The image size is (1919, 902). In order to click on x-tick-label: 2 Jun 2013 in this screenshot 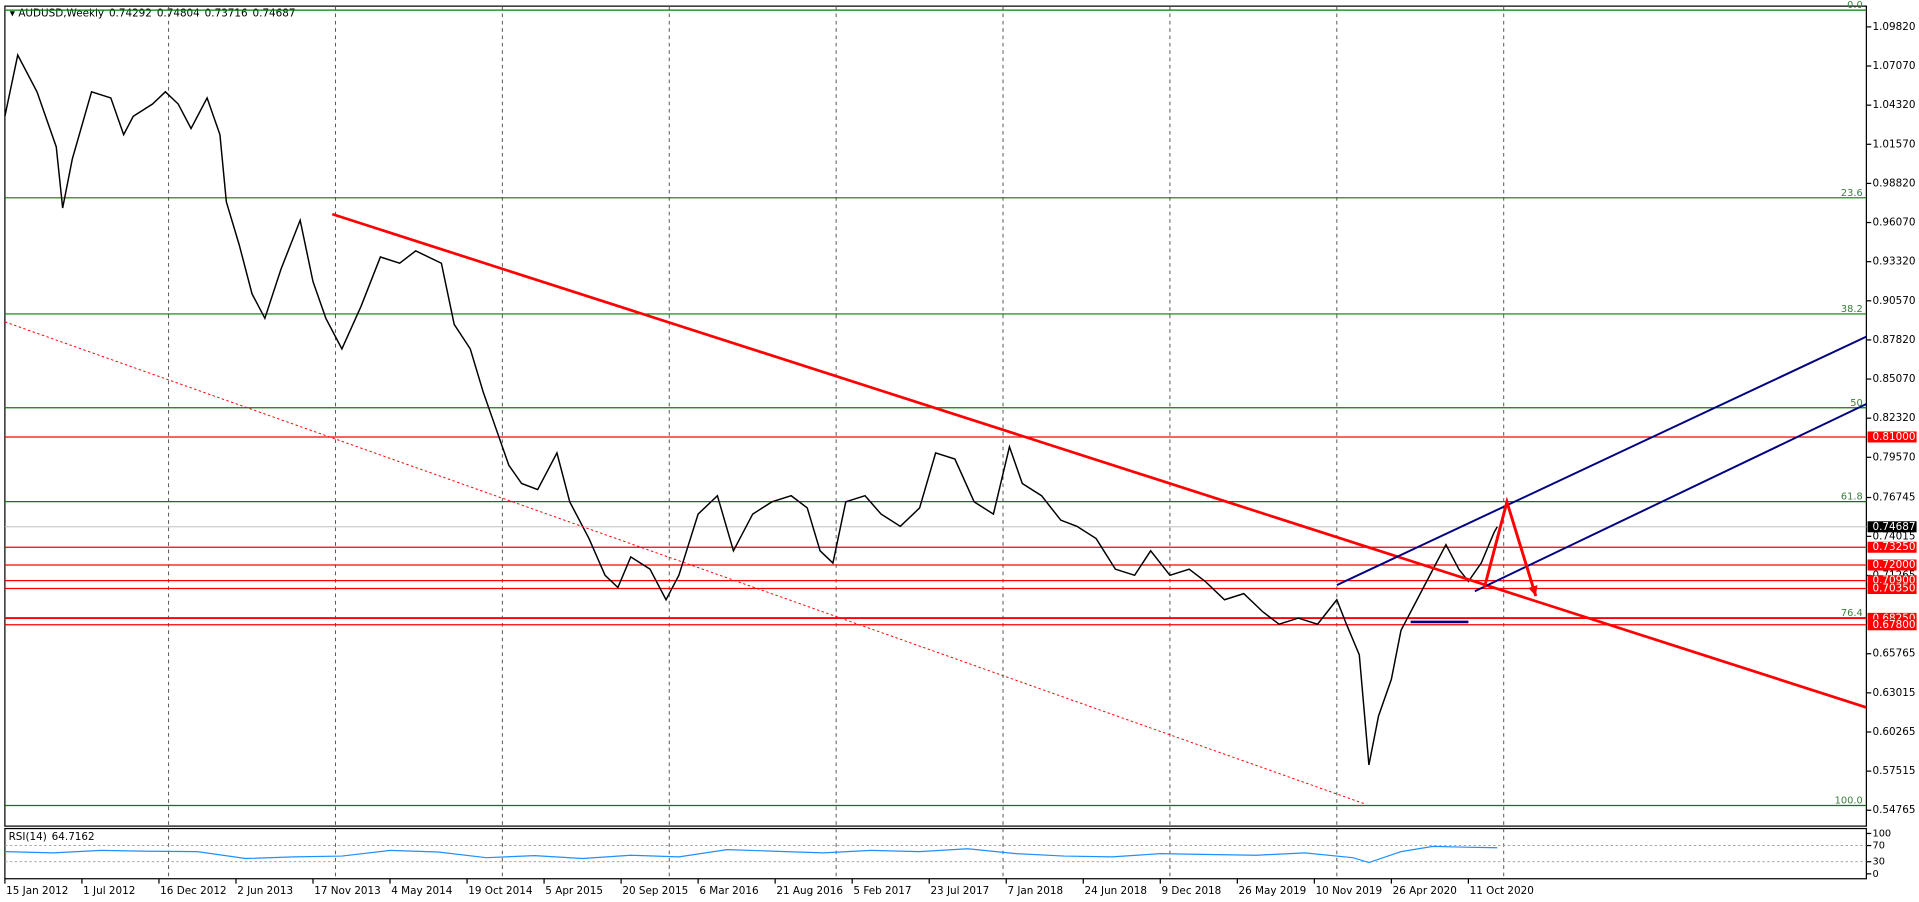, I will do `click(265, 891)`.